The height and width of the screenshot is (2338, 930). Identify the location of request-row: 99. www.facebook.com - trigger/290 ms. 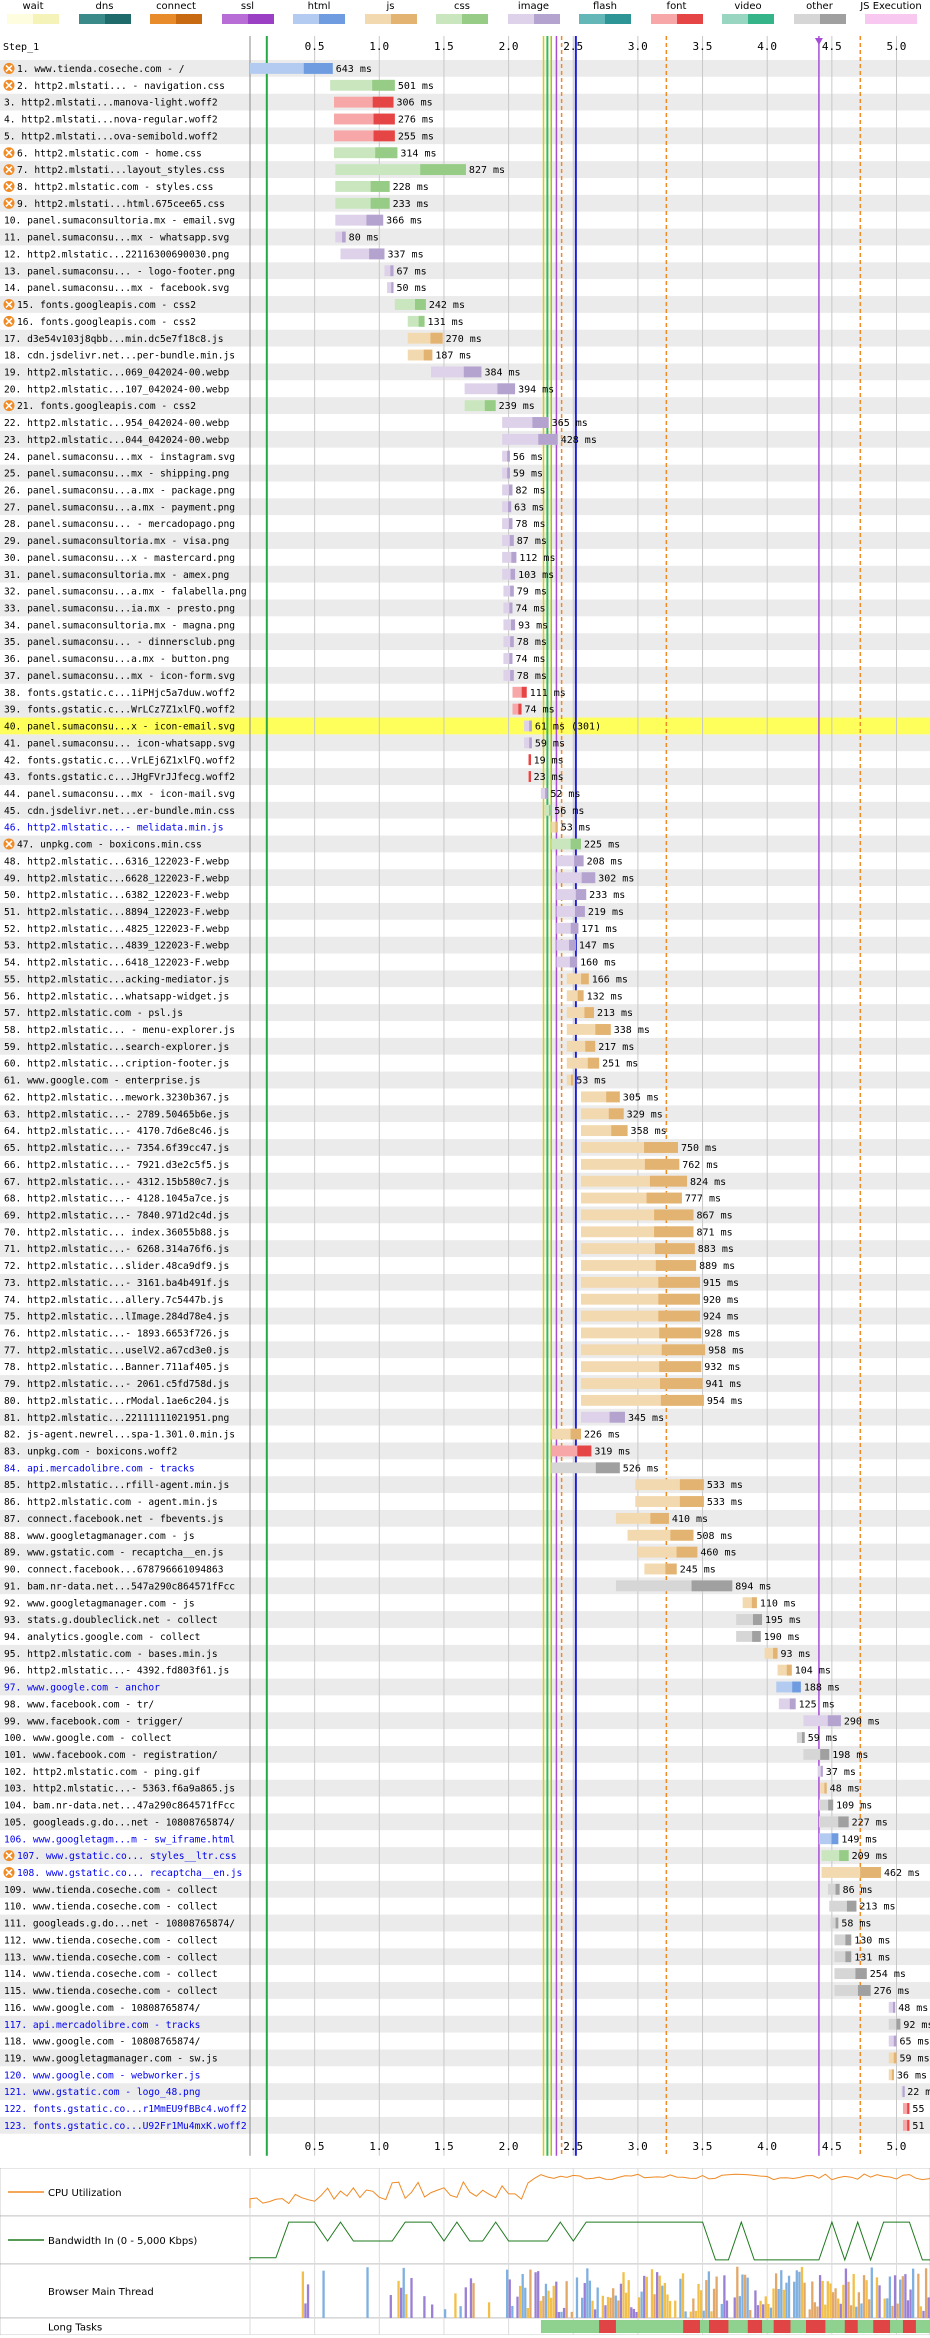
(442, 1721).